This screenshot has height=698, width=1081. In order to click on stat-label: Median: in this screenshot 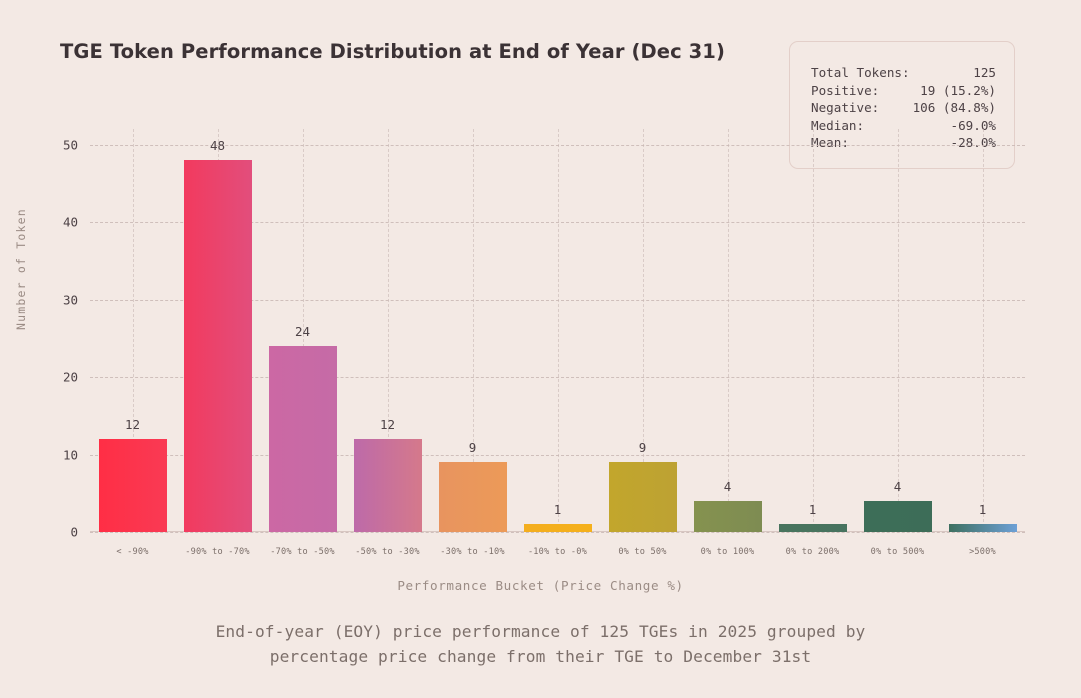, I will do `click(838, 125)`.